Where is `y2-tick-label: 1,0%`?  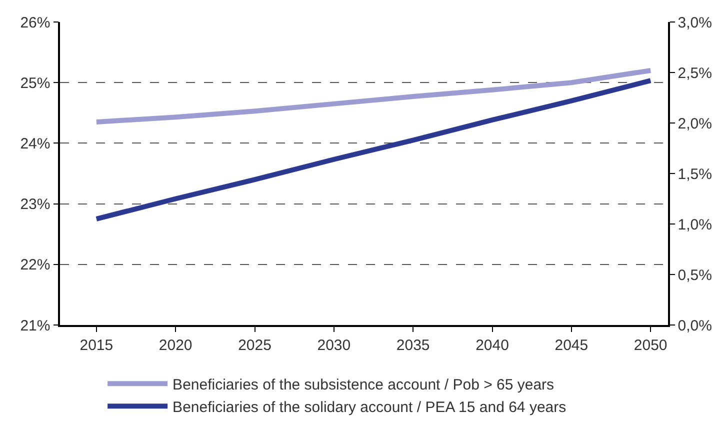 y2-tick-label: 1,0% is located at coordinates (695, 225).